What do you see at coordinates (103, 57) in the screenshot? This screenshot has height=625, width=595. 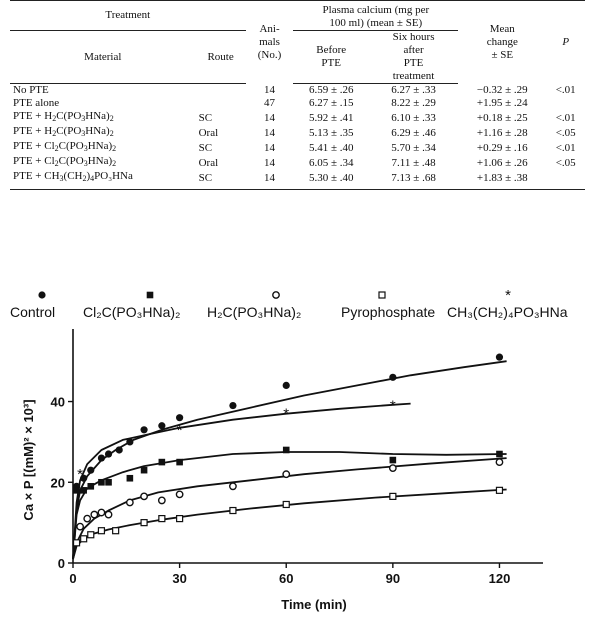 I see `material-header: Material` at bounding box center [103, 57].